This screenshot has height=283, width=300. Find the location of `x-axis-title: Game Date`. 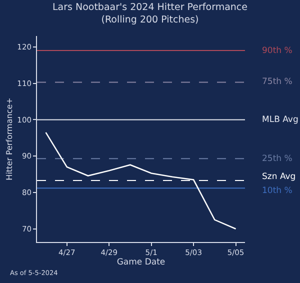

x-axis-title: Game Date is located at coordinates (141, 262).